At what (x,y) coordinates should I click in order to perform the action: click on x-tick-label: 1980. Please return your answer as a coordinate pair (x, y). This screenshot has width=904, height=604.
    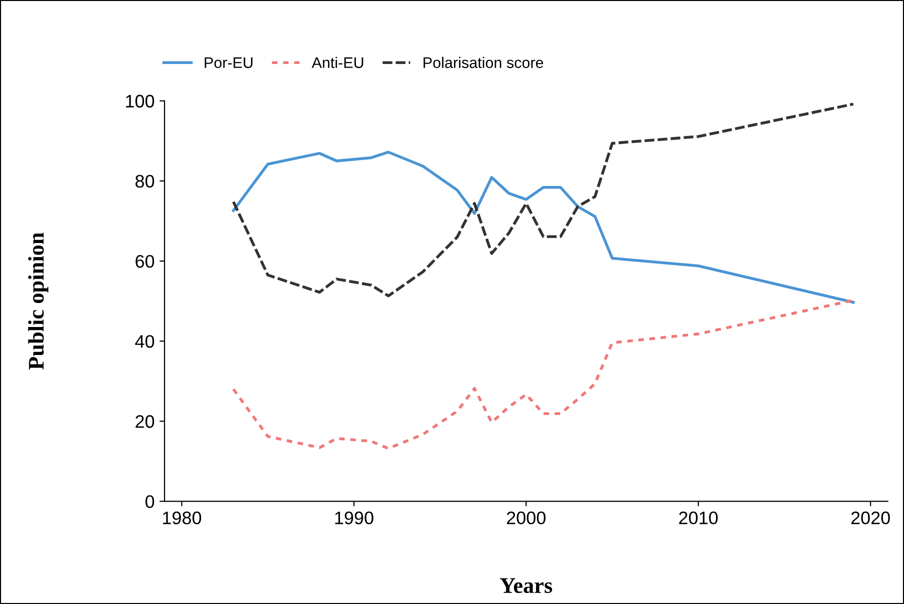
    Looking at the image, I should click on (182, 518).